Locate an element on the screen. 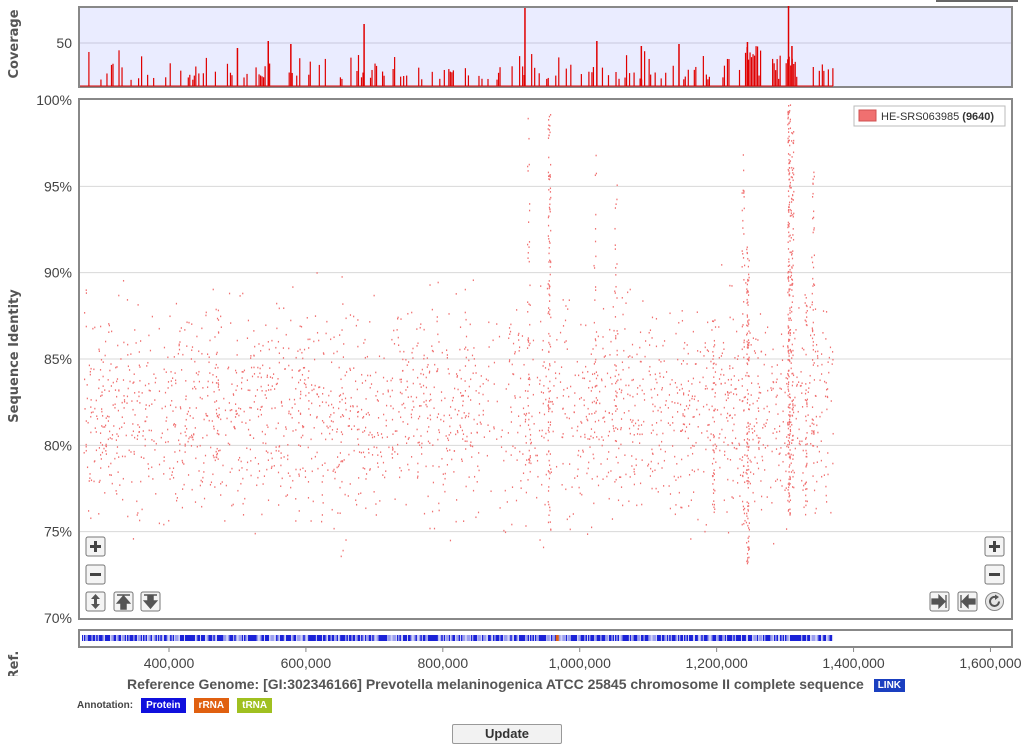 This screenshot has height=744, width=1032. zoom-out-x-button is located at coordinates (994, 574).